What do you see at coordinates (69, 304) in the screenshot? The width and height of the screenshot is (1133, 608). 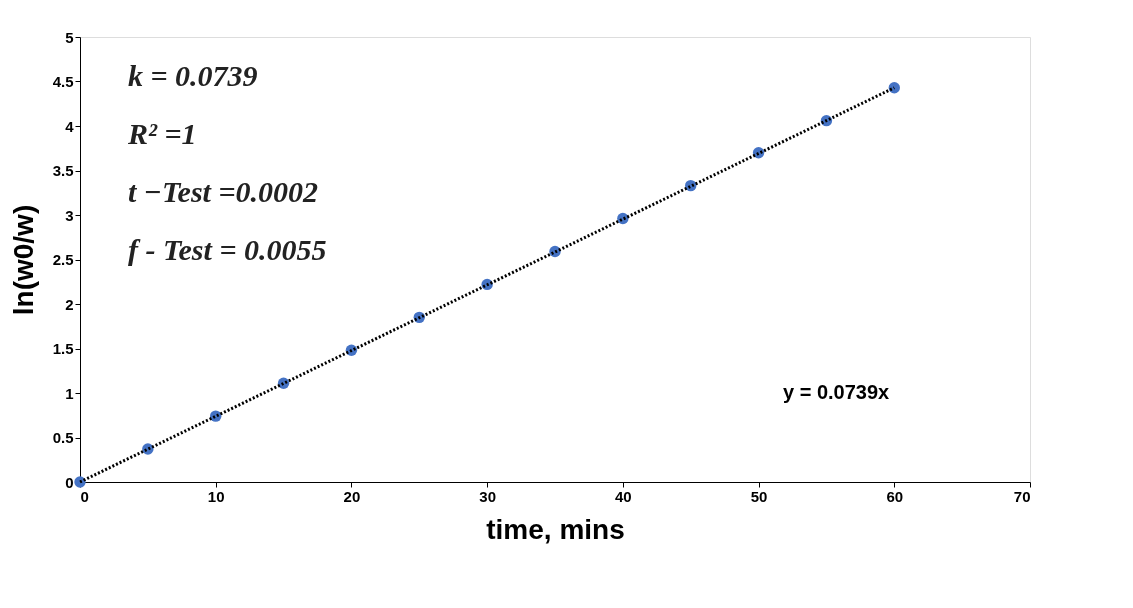 I see `y-tick-label: 2` at bounding box center [69, 304].